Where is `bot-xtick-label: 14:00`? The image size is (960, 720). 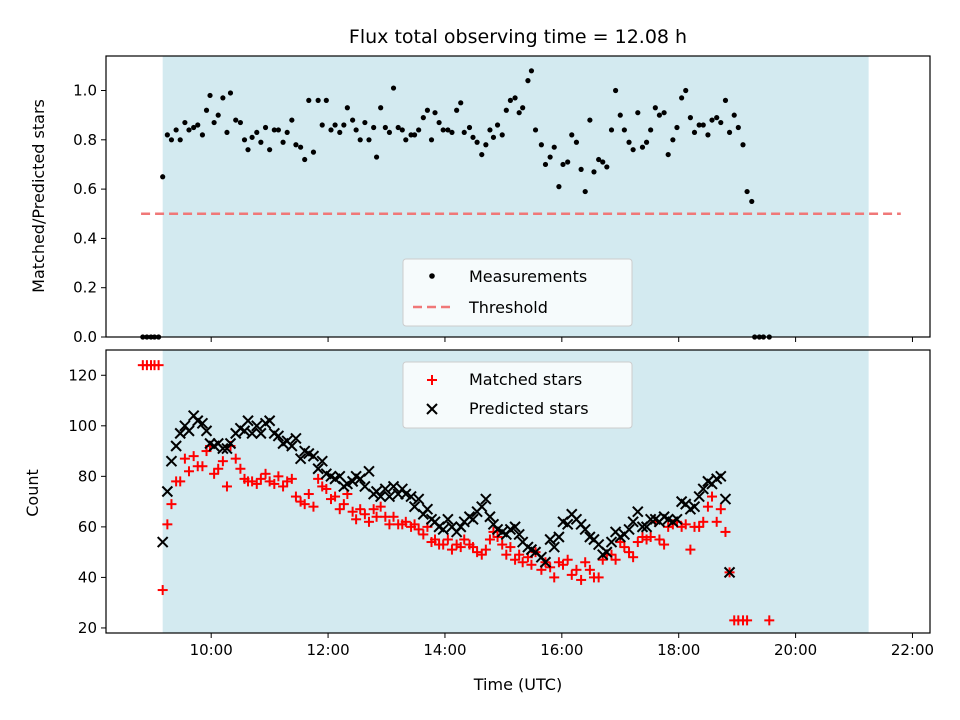 bot-xtick-label: 14:00 is located at coordinates (444, 650).